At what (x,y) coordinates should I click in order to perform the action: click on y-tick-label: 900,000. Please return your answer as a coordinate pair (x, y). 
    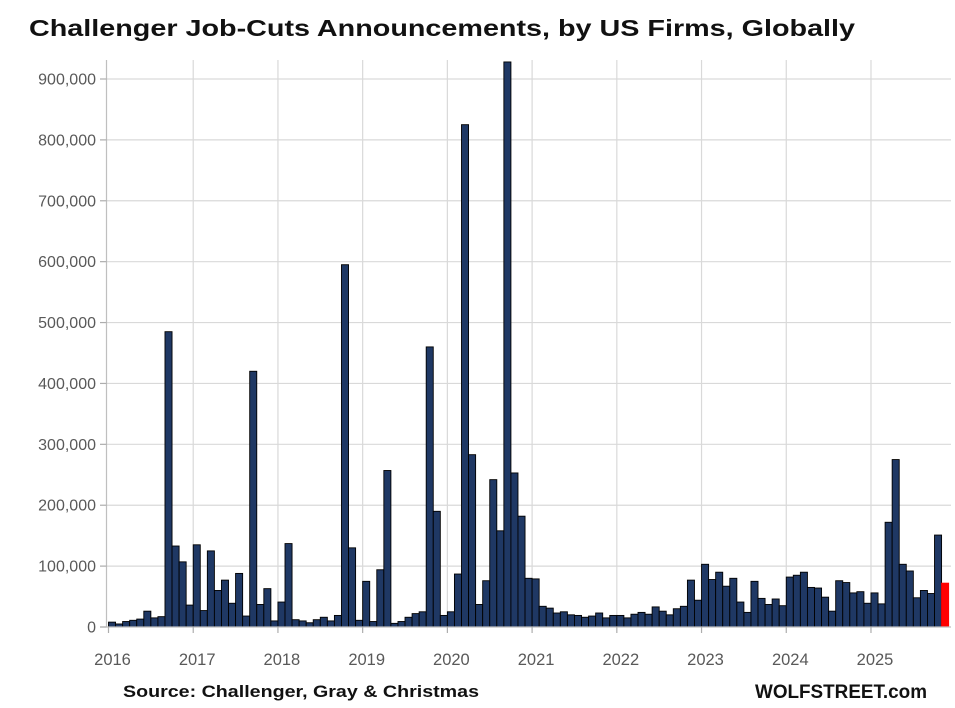
    Looking at the image, I should click on (67, 80).